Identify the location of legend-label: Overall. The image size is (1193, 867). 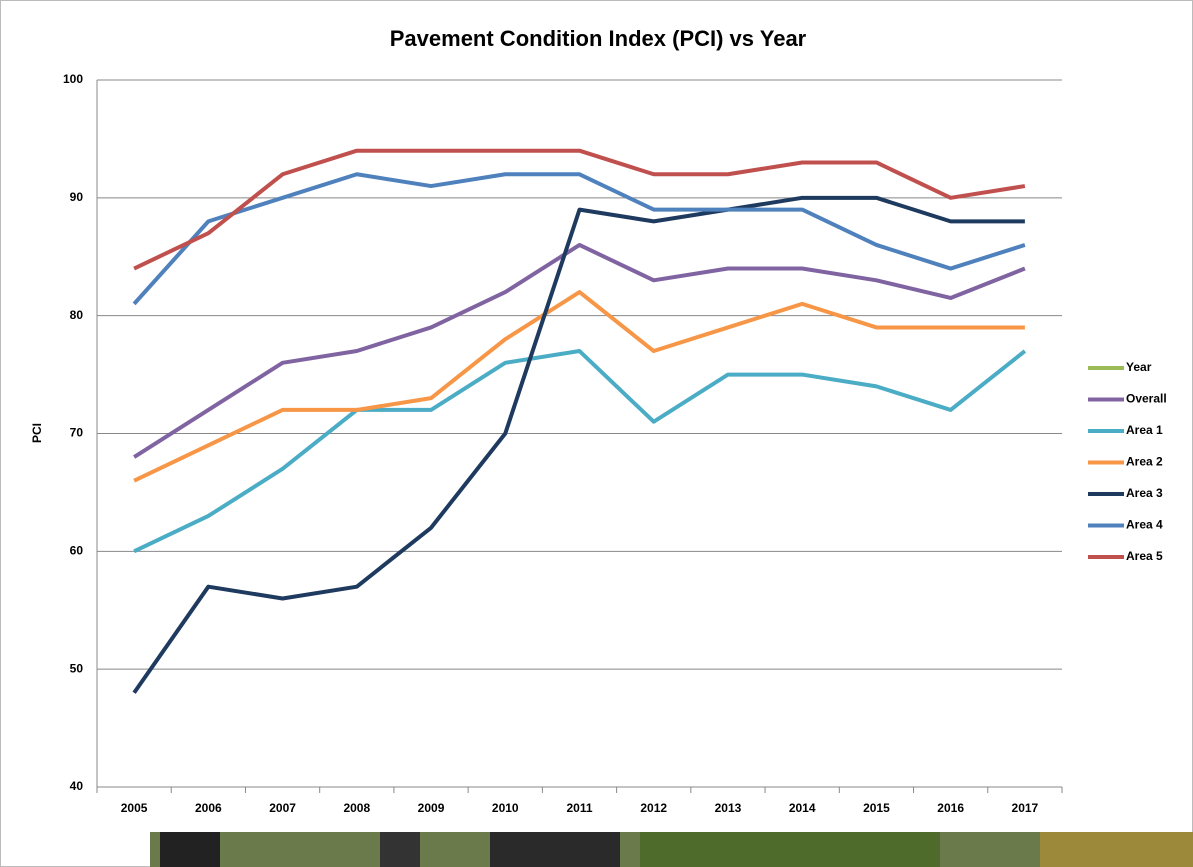
(1146, 399).